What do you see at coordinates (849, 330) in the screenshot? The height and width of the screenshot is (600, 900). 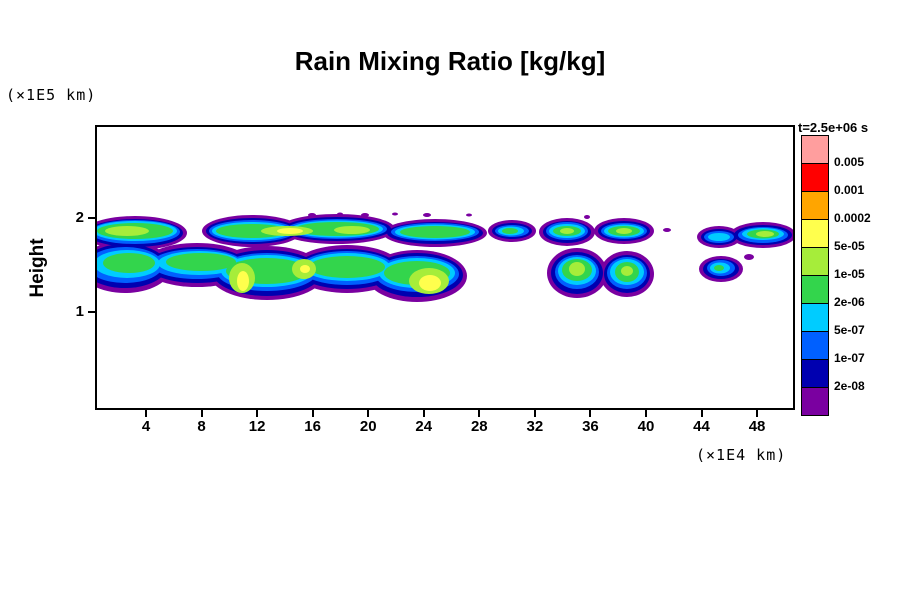 I see `colorbar-tick-label: 5e-07` at bounding box center [849, 330].